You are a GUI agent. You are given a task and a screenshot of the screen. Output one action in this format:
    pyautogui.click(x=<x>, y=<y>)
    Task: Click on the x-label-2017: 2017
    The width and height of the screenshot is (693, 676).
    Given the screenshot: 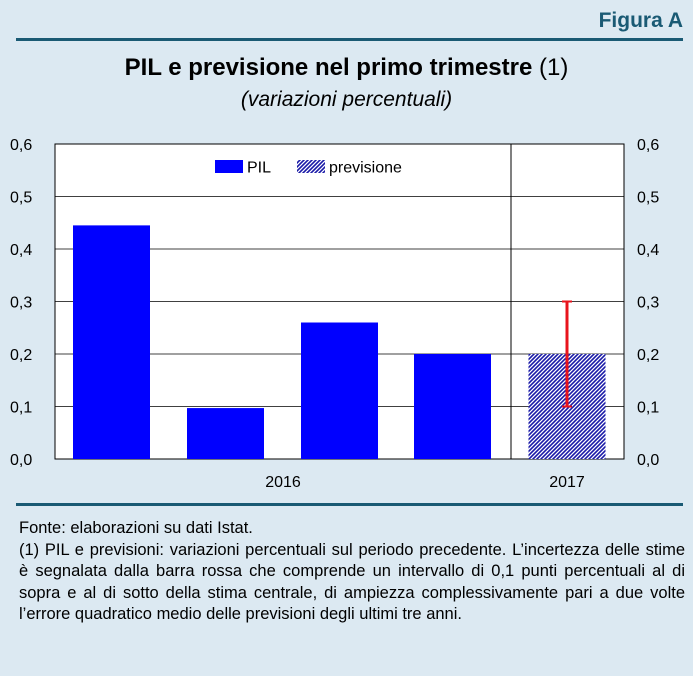 What is the action you would take?
    pyautogui.click(x=567, y=482)
    